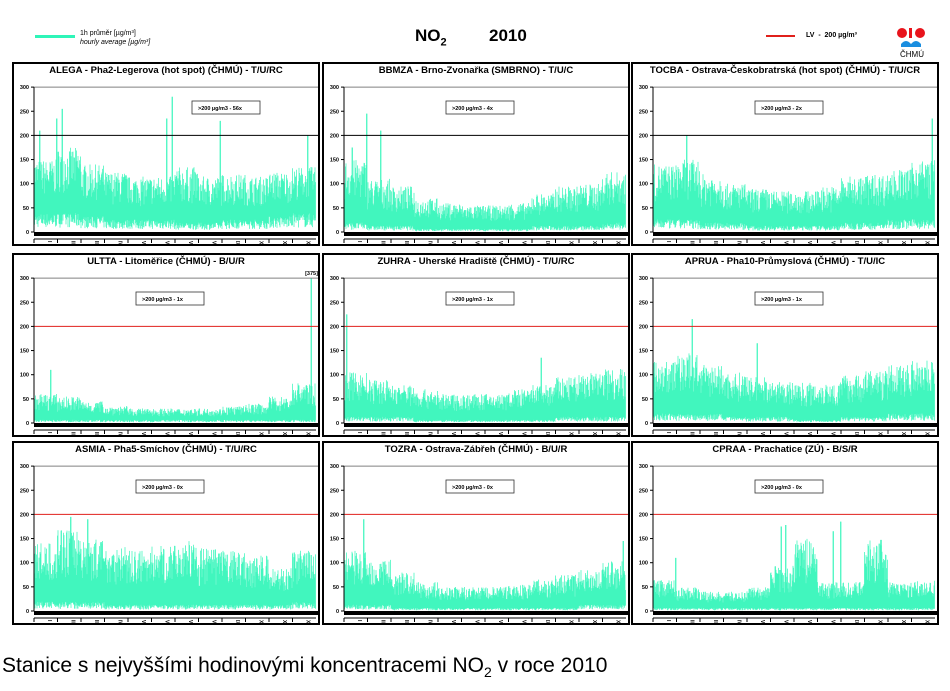 The width and height of the screenshot is (950, 691). Describe the element at coordinates (108, 33) in the screenshot. I see `legend-series-label-cz: 1h průměr [µg/m³]` at that location.